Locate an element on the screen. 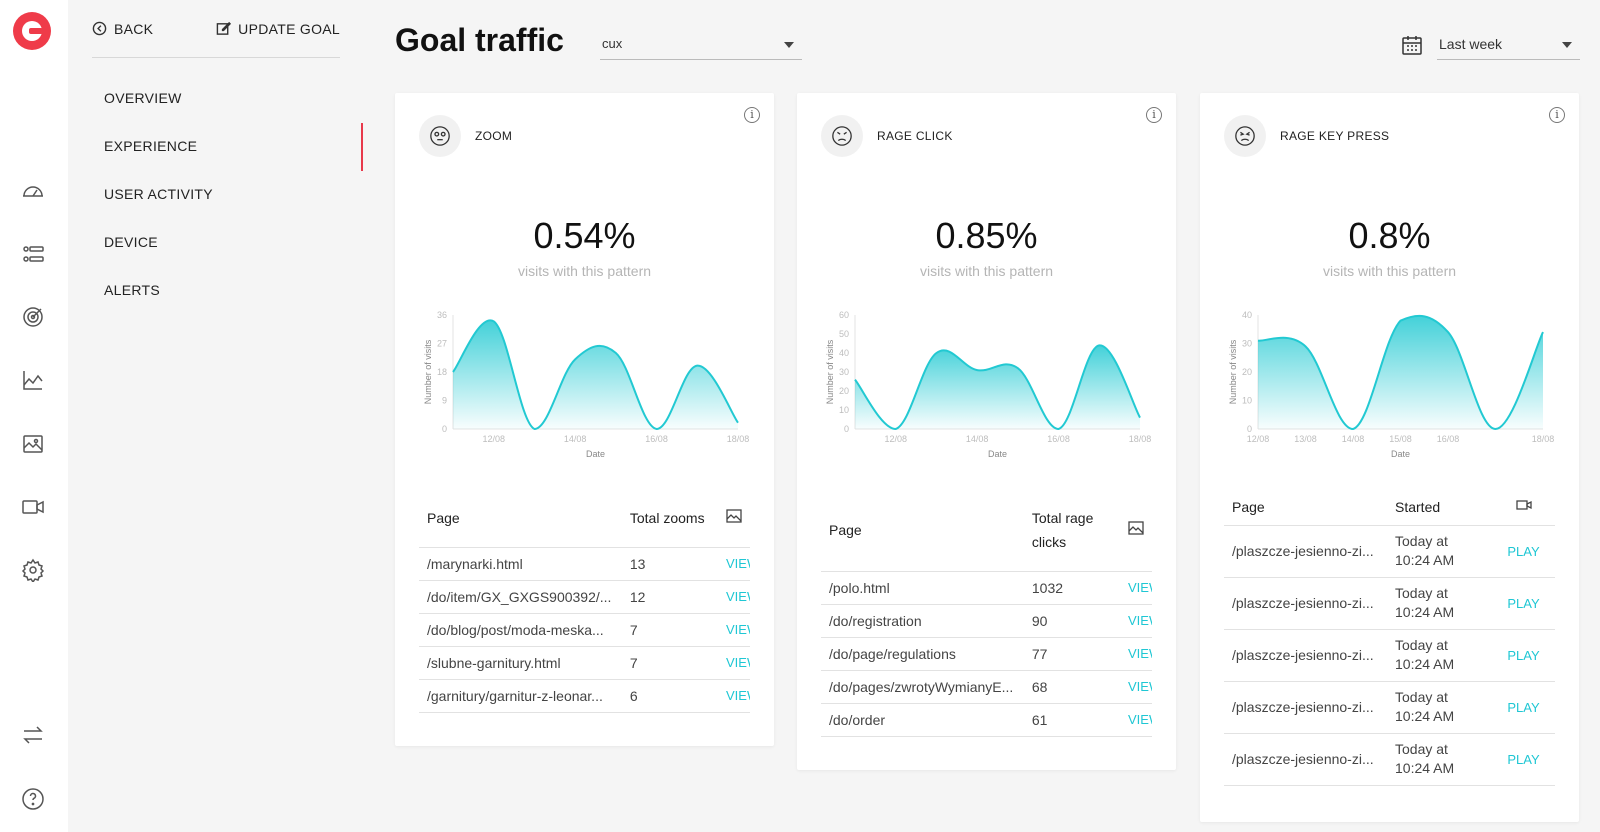 This screenshot has height=832, width=1600. analytics-icon is located at coordinates (33, 380).